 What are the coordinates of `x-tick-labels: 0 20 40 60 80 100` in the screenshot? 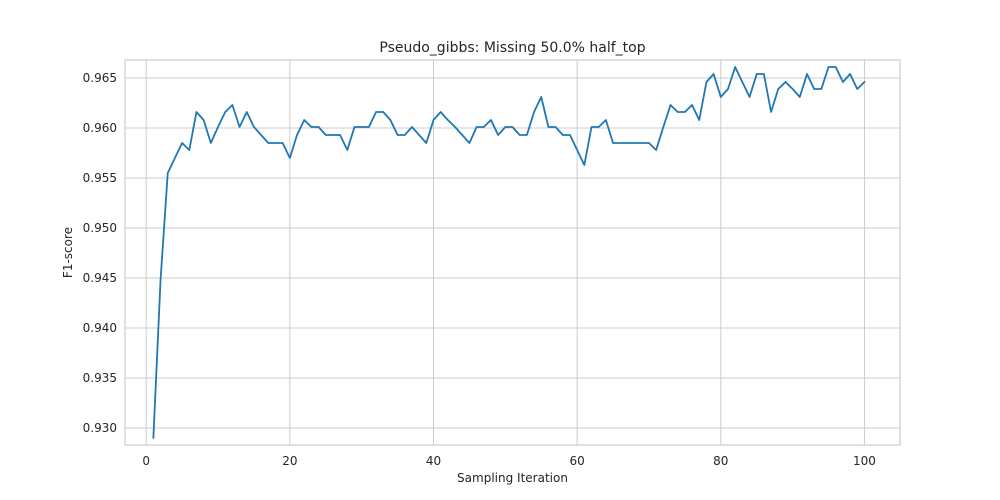 It's located at (509, 461).